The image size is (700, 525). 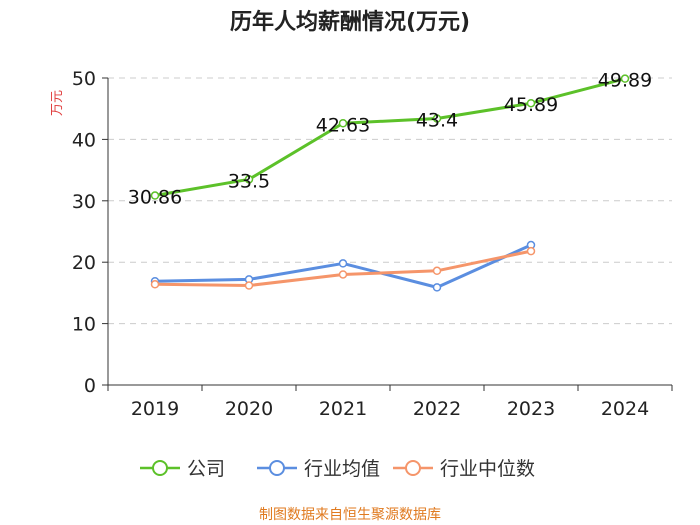 I want to click on y-tick-label: 40, so click(x=84, y=140).